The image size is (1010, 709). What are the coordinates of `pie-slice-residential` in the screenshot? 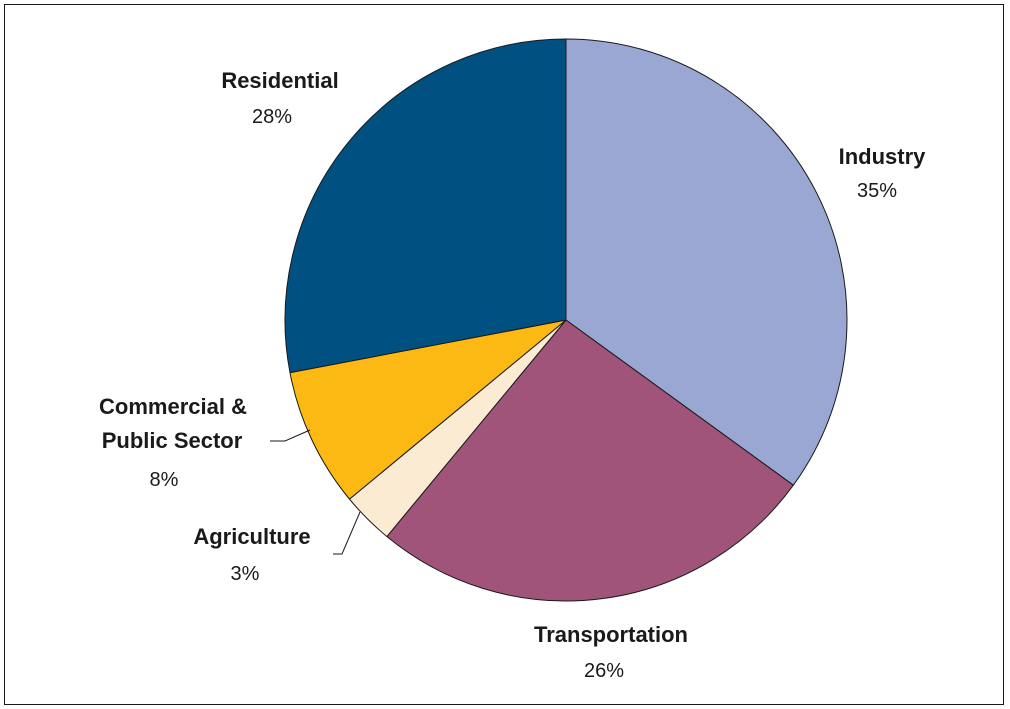 It's located at (425, 206).